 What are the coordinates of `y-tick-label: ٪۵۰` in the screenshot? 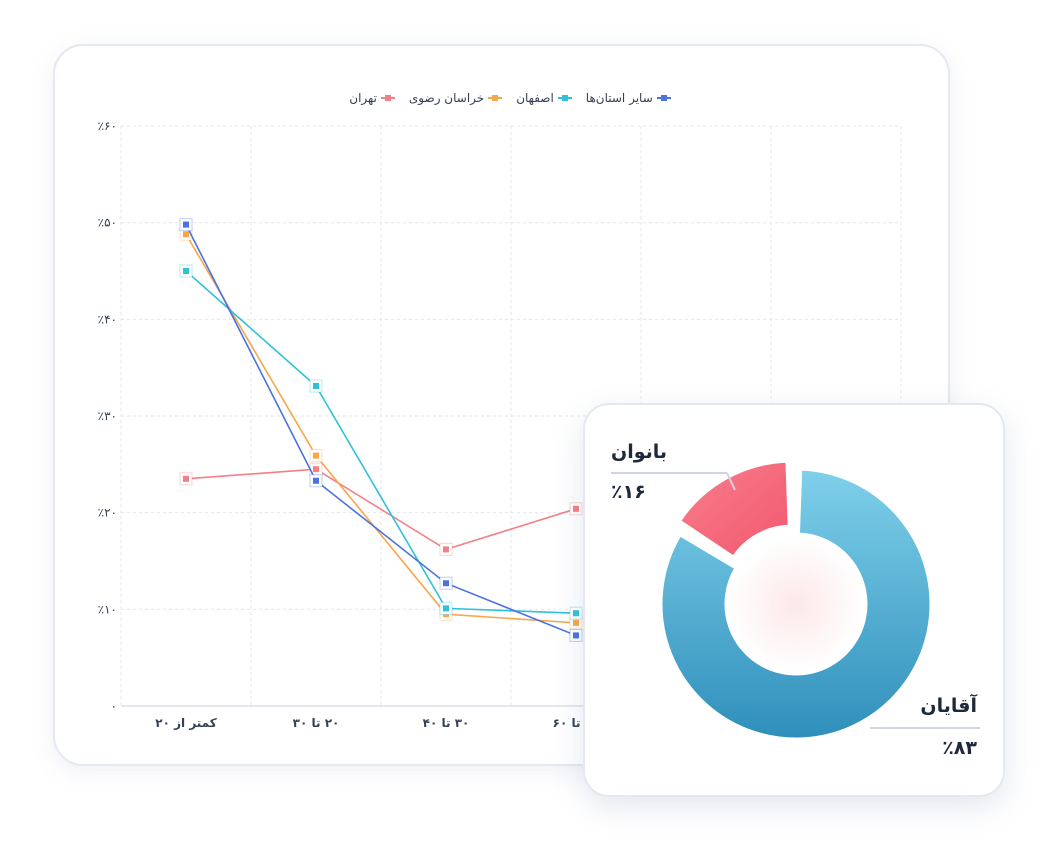 It's located at (107, 223).